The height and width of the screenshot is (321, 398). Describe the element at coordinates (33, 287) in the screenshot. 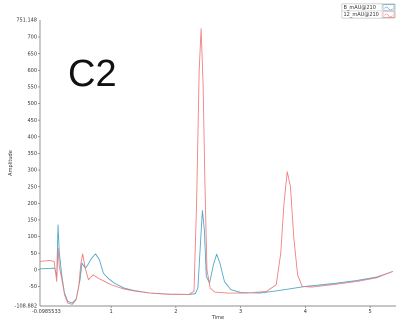

I see `y-tick-label: -50` at that location.